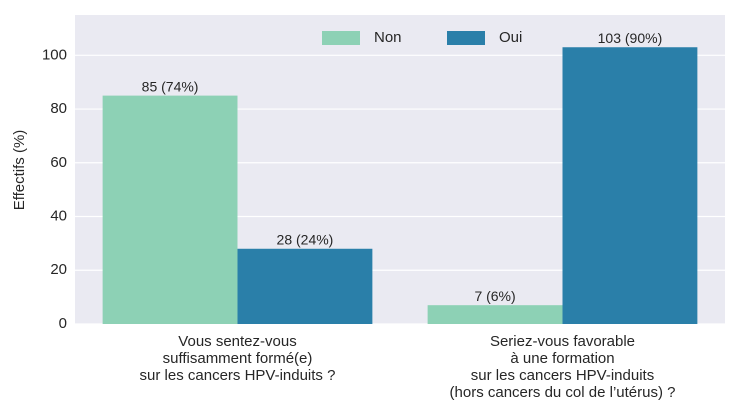  Describe the element at coordinates (388, 37) in the screenshot. I see `legend-label: Non` at that location.